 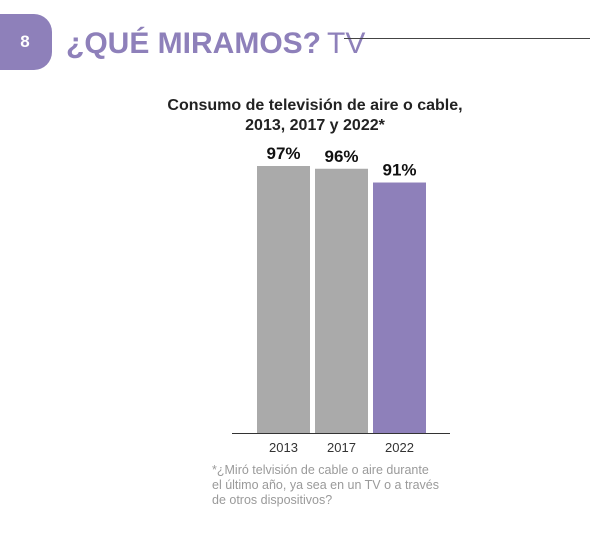 What do you see at coordinates (341, 156) in the screenshot?
I see `bar-value-label-2017: 96%` at bounding box center [341, 156].